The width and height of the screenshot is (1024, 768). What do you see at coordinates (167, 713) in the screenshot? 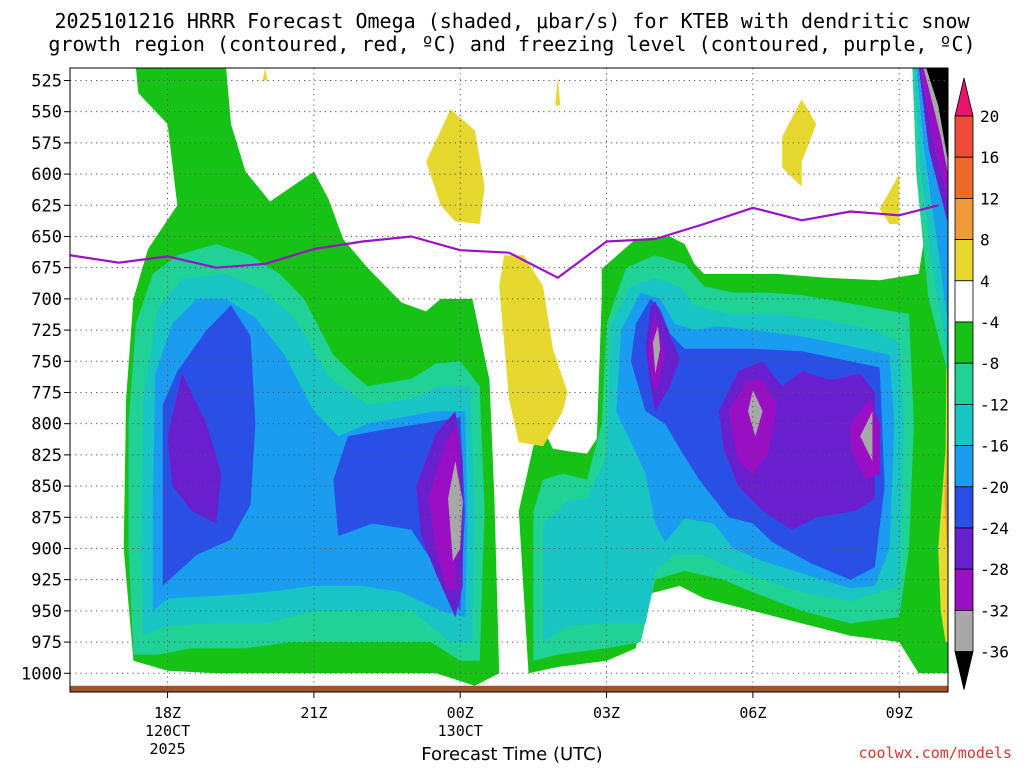
I see `x-tick-label-18Z: 18Z` at bounding box center [167, 713].